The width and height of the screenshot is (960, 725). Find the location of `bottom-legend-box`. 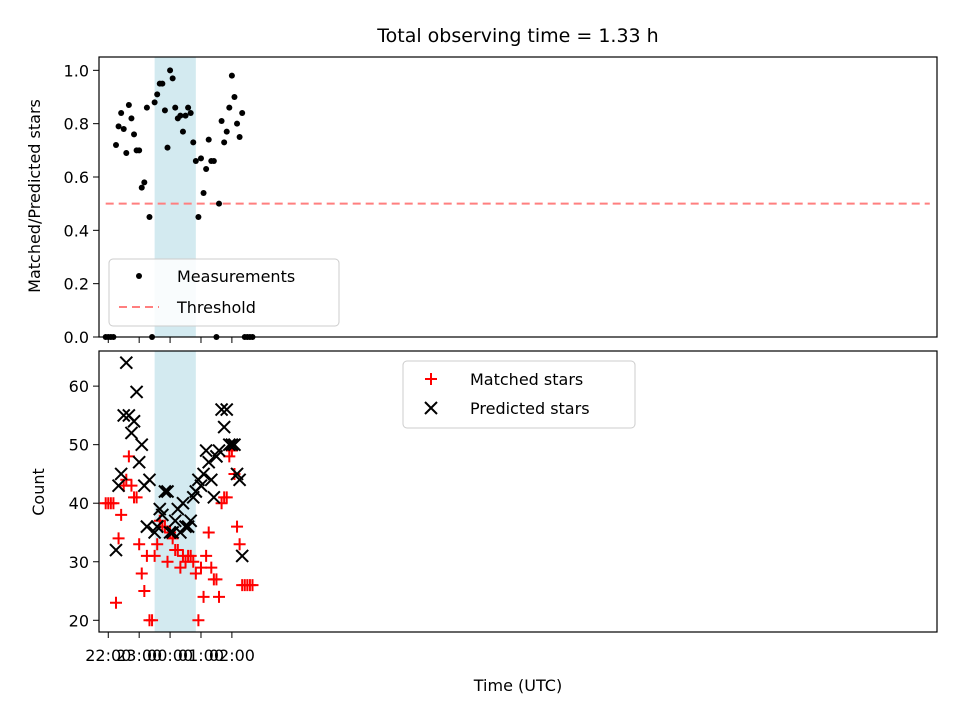

bottom-legend-box is located at coordinates (519, 394).